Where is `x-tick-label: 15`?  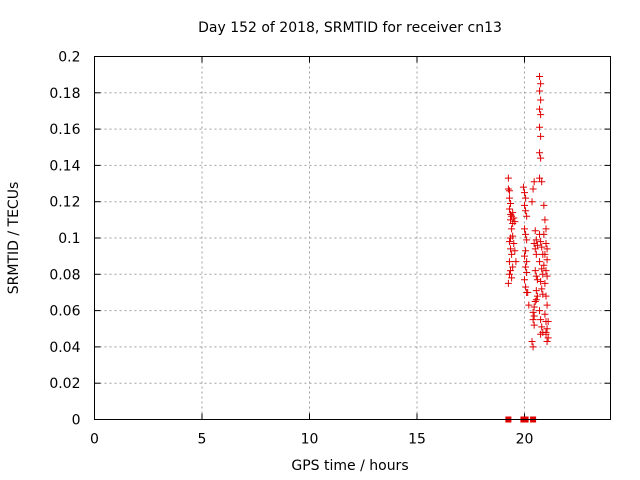
x-tick-label: 15 is located at coordinates (417, 440).